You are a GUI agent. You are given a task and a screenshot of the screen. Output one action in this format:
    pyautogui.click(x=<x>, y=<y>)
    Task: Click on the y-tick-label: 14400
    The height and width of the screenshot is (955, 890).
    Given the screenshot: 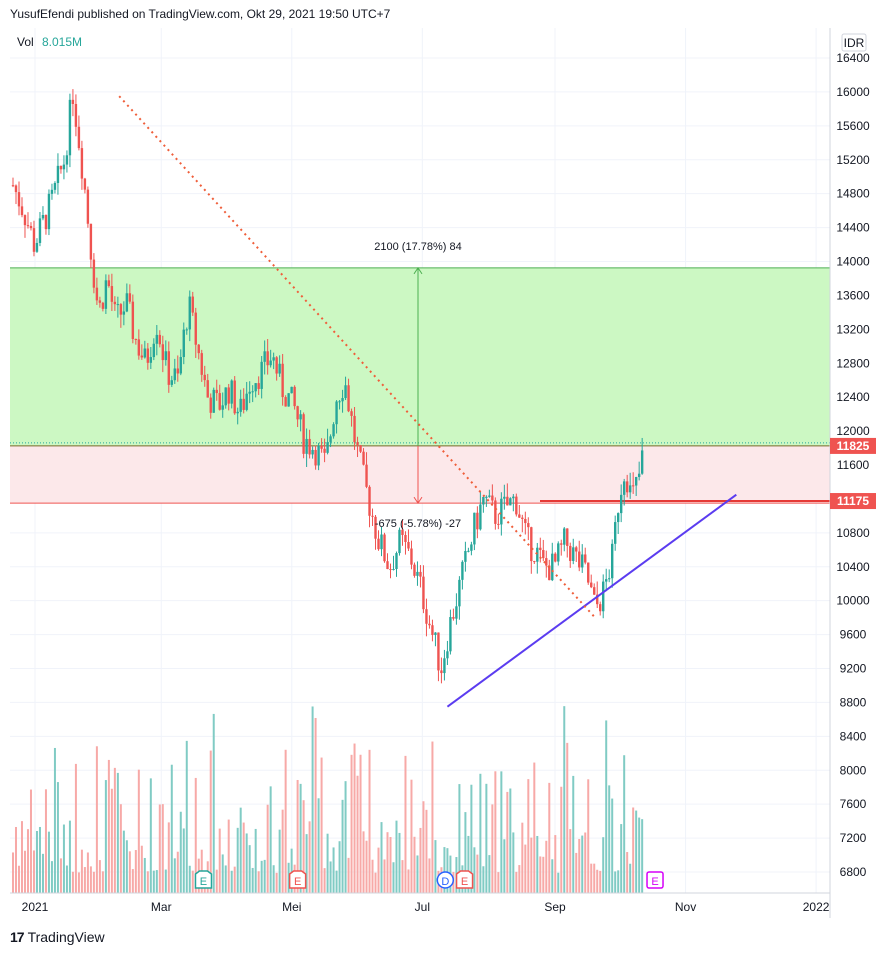 What is the action you would take?
    pyautogui.click(x=853, y=228)
    